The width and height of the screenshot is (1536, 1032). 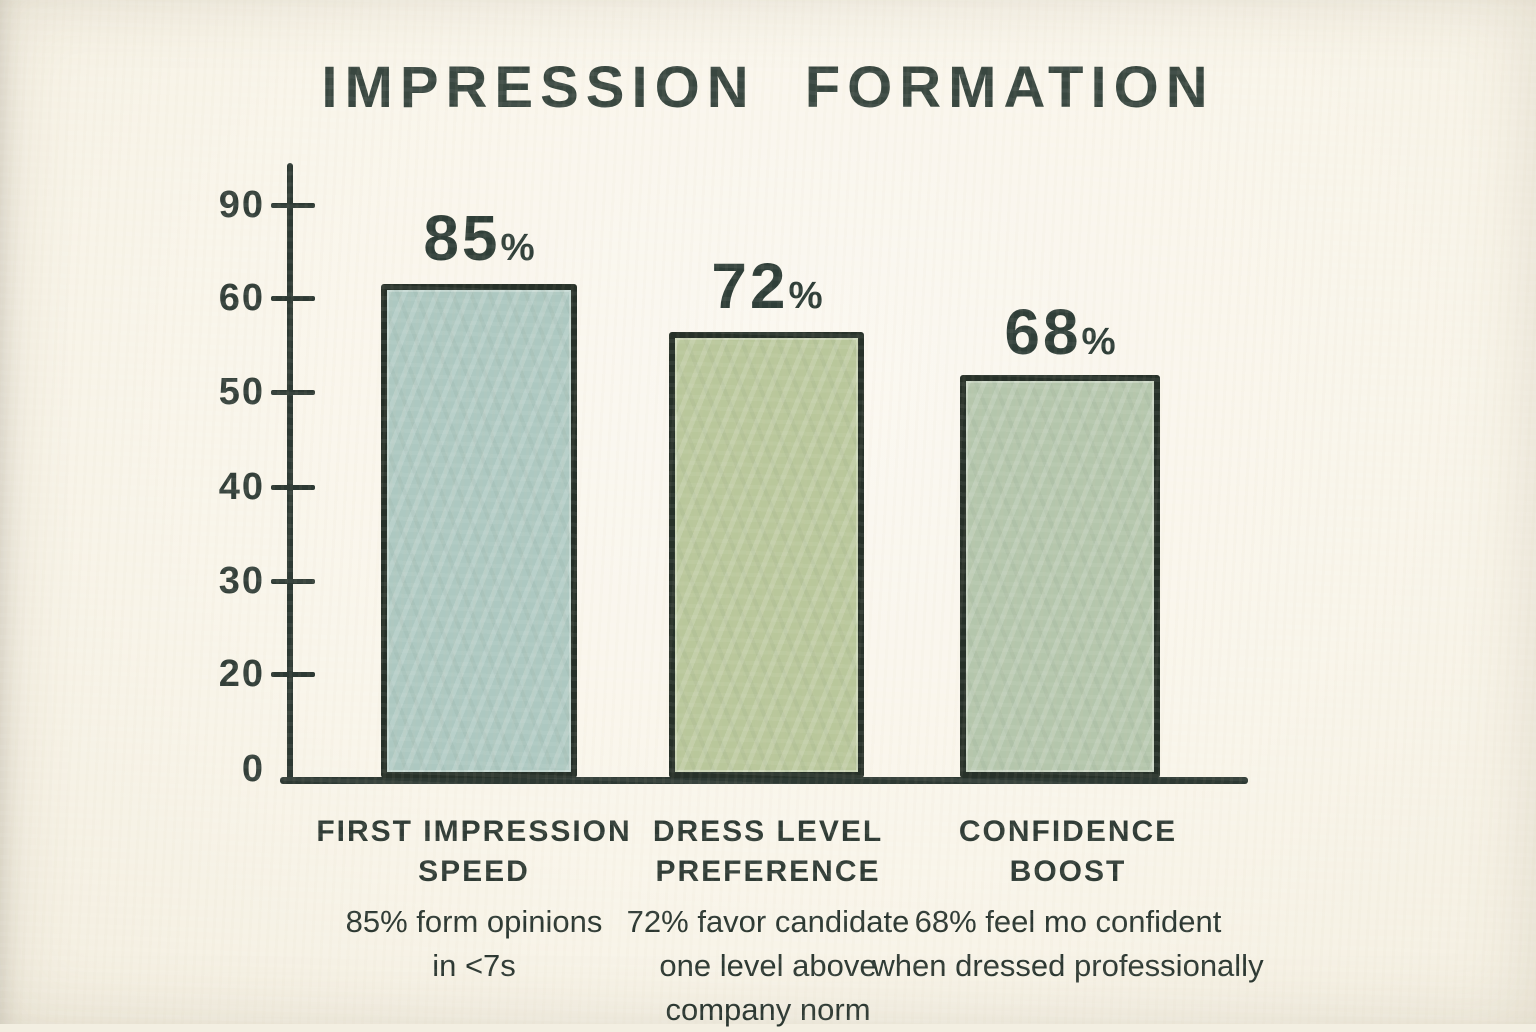 I want to click on bar-value-label: 68%, so click(x=1060, y=336).